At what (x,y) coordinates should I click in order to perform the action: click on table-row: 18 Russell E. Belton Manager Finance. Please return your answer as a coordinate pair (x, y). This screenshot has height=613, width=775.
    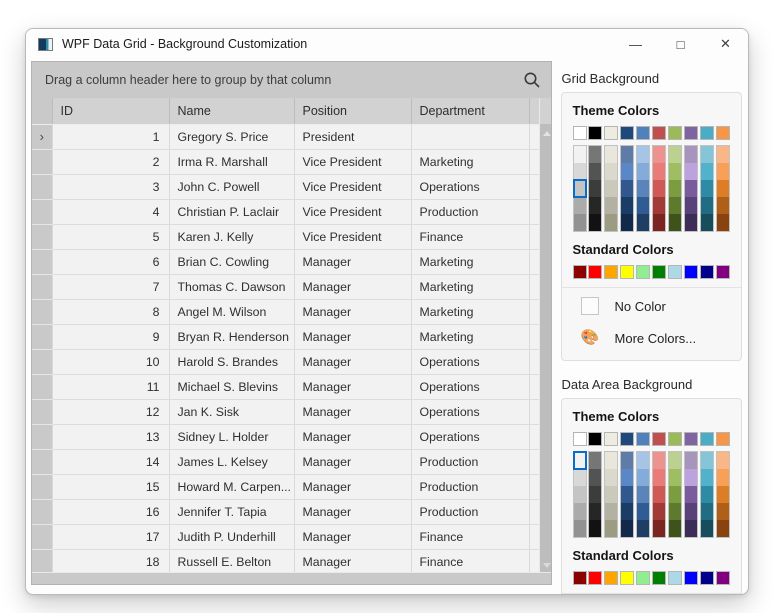
    Looking at the image, I should click on (285, 560).